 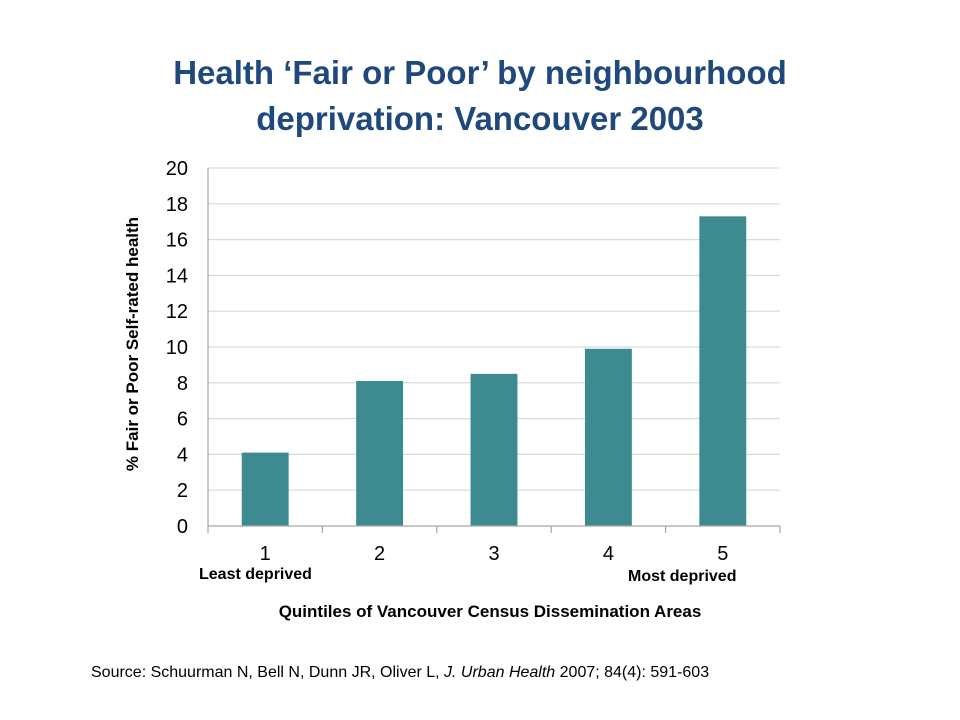 I want to click on source-suffix: 2007; 84(4): 591-603, so click(x=632, y=672).